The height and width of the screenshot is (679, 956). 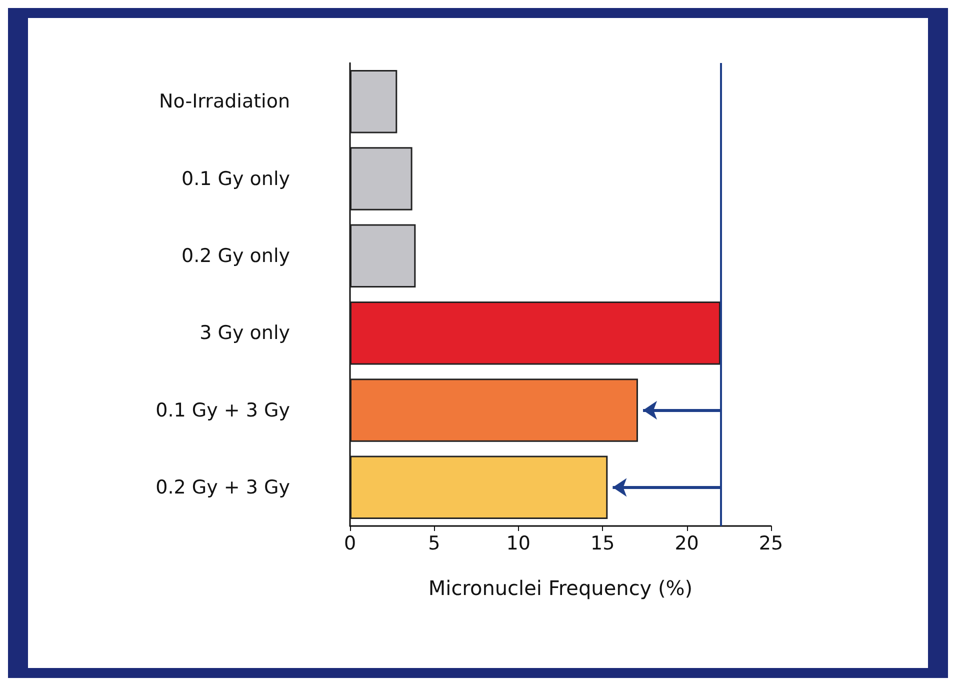 What do you see at coordinates (224, 101) in the screenshot?
I see `y-tick-label: No-Irradiation` at bounding box center [224, 101].